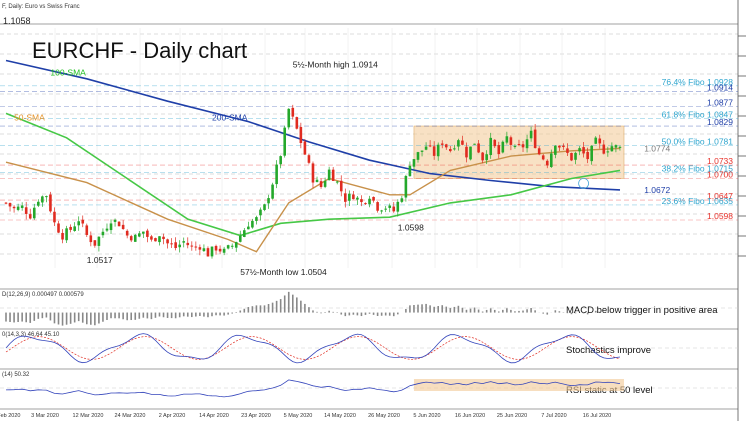  Describe the element at coordinates (43, 295) in the screenshot. I see `indicator-header: D(12,26,9) 0.000497 0.000579` at that location.